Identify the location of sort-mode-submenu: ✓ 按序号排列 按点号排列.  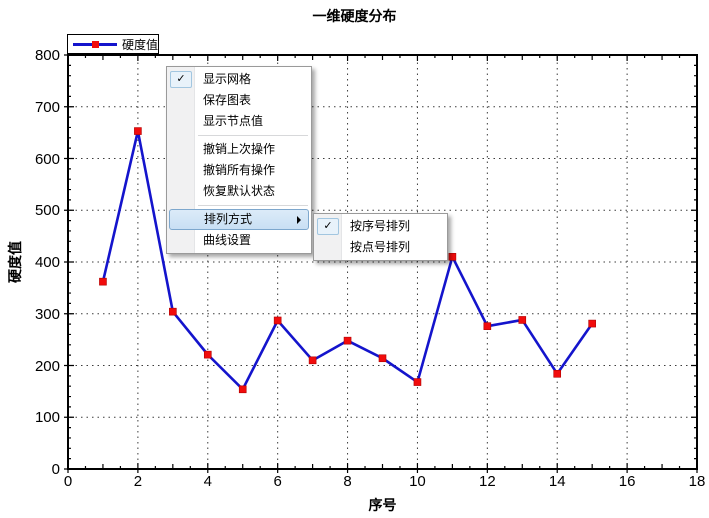
(380, 237).